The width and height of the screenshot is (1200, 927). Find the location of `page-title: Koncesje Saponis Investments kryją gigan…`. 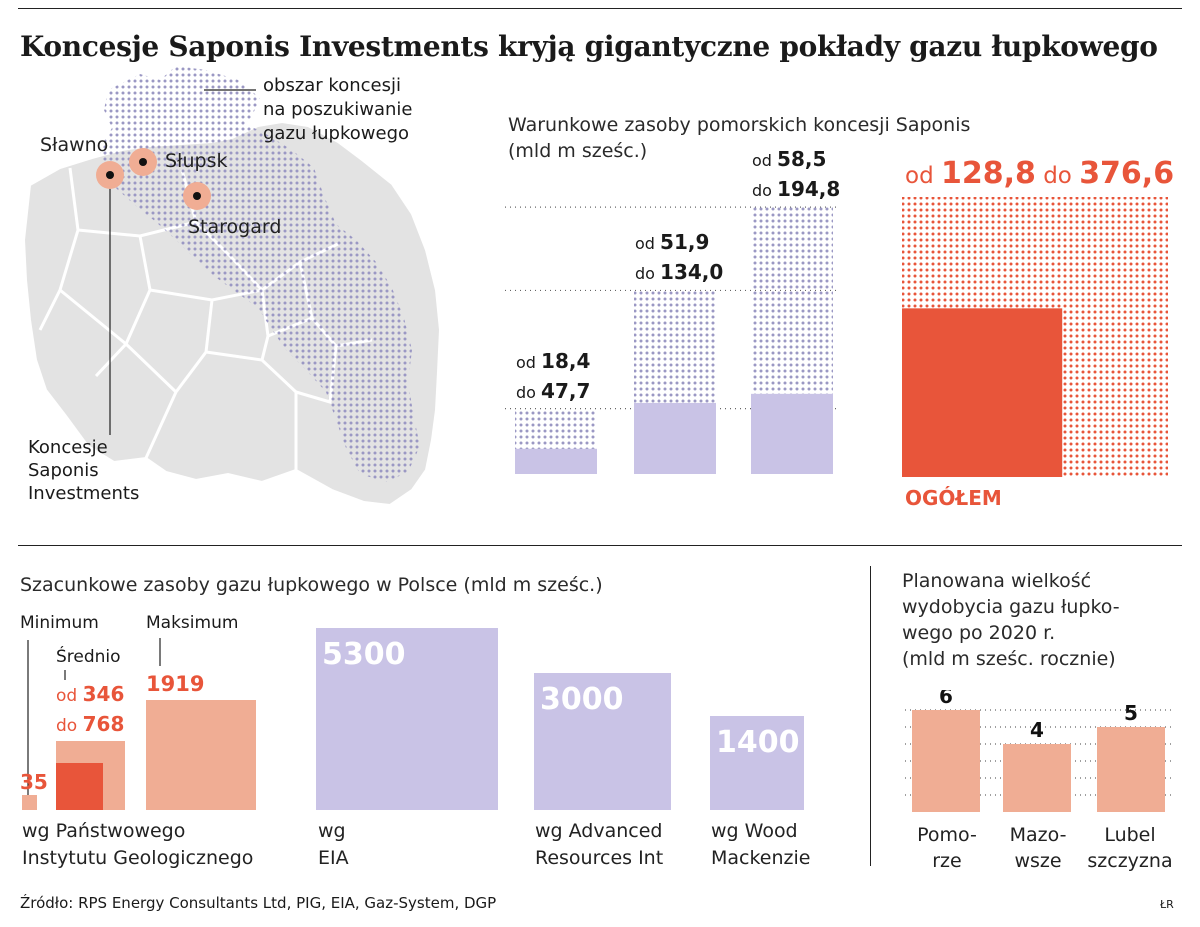

page-title: Koncesje Saponis Investments kryją gigan… is located at coordinates (589, 46).